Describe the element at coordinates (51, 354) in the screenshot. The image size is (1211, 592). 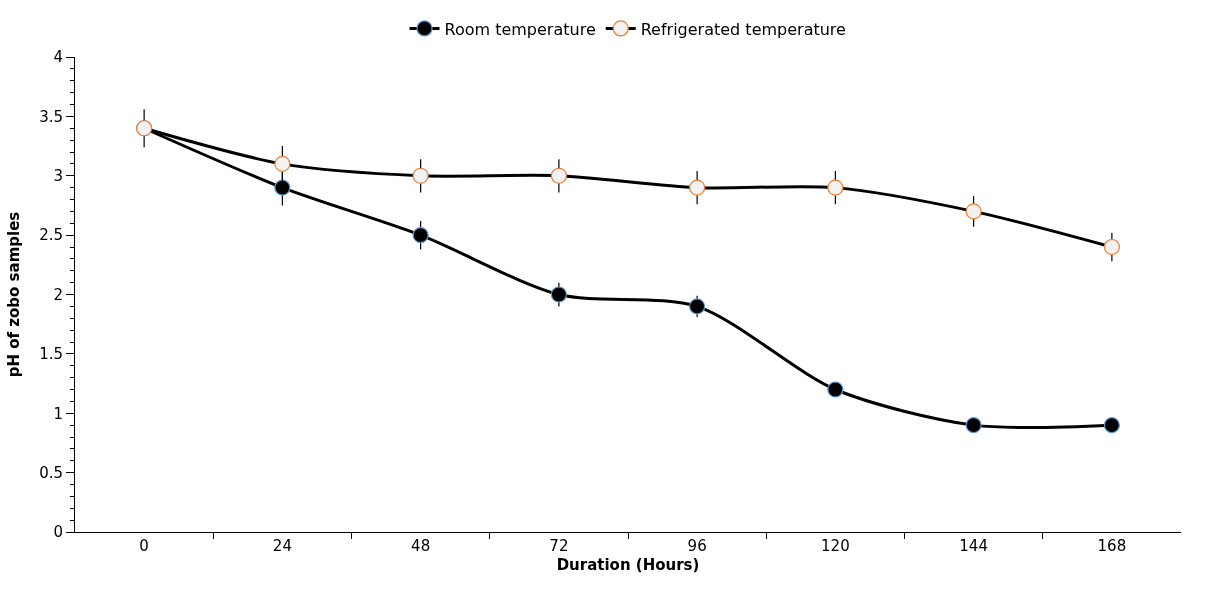
I see `y-tick-label: 1.5` at that location.